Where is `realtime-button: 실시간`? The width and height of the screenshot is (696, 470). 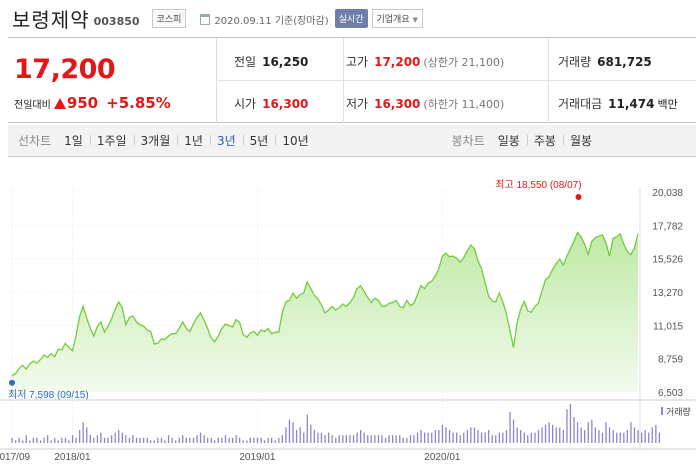
realtime-button: 실시간 is located at coordinates (351, 18).